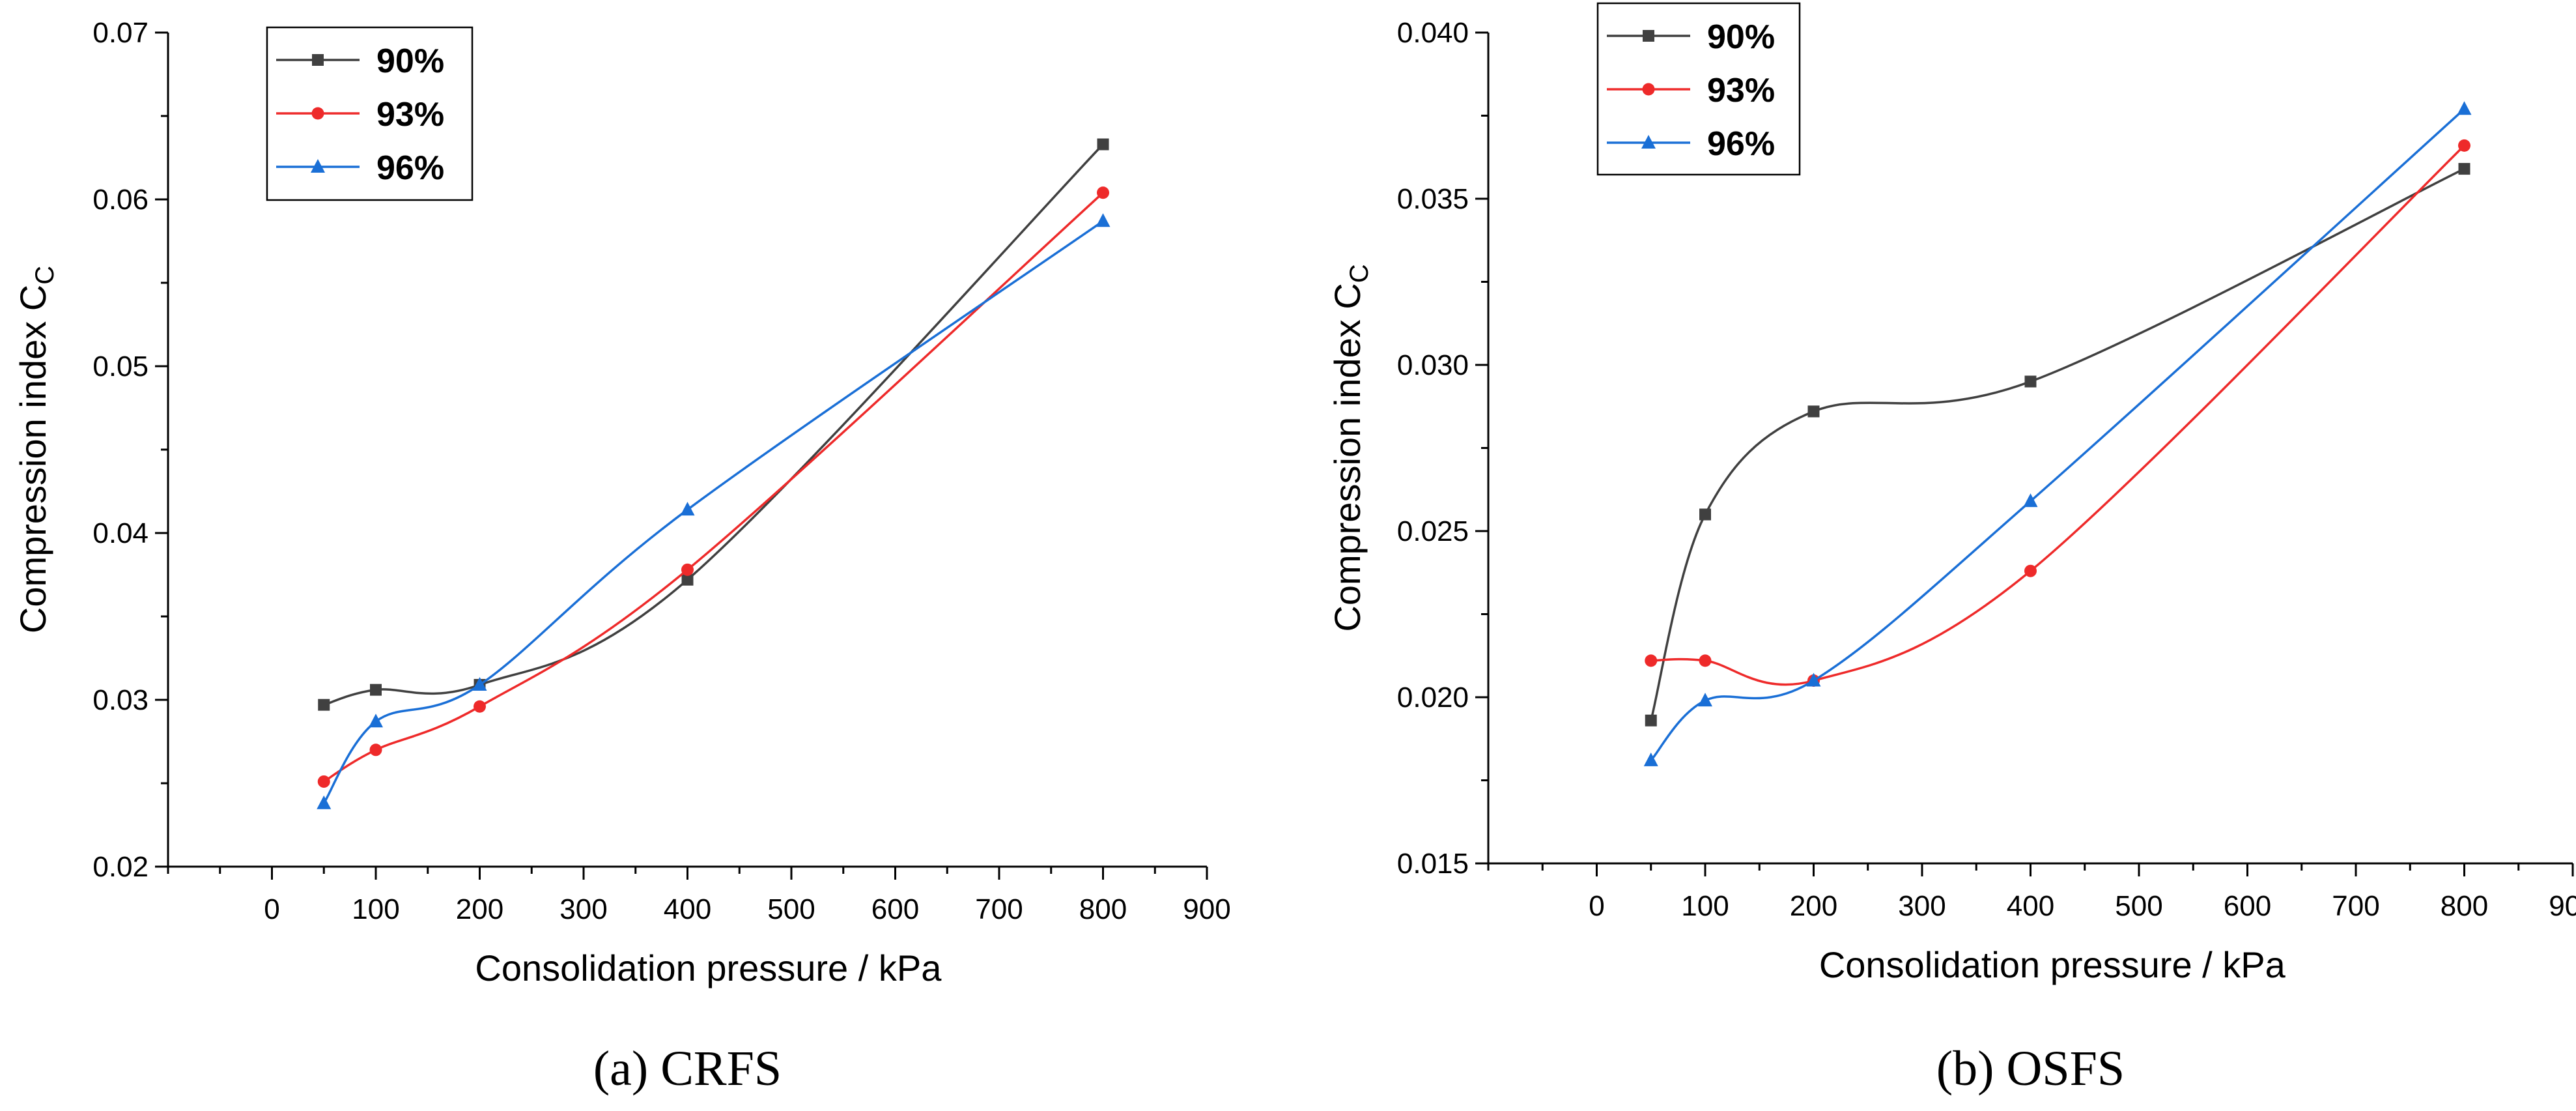  Describe the element at coordinates (120, 200) in the screenshot. I see `y-tick-label: 0.06` at that location.